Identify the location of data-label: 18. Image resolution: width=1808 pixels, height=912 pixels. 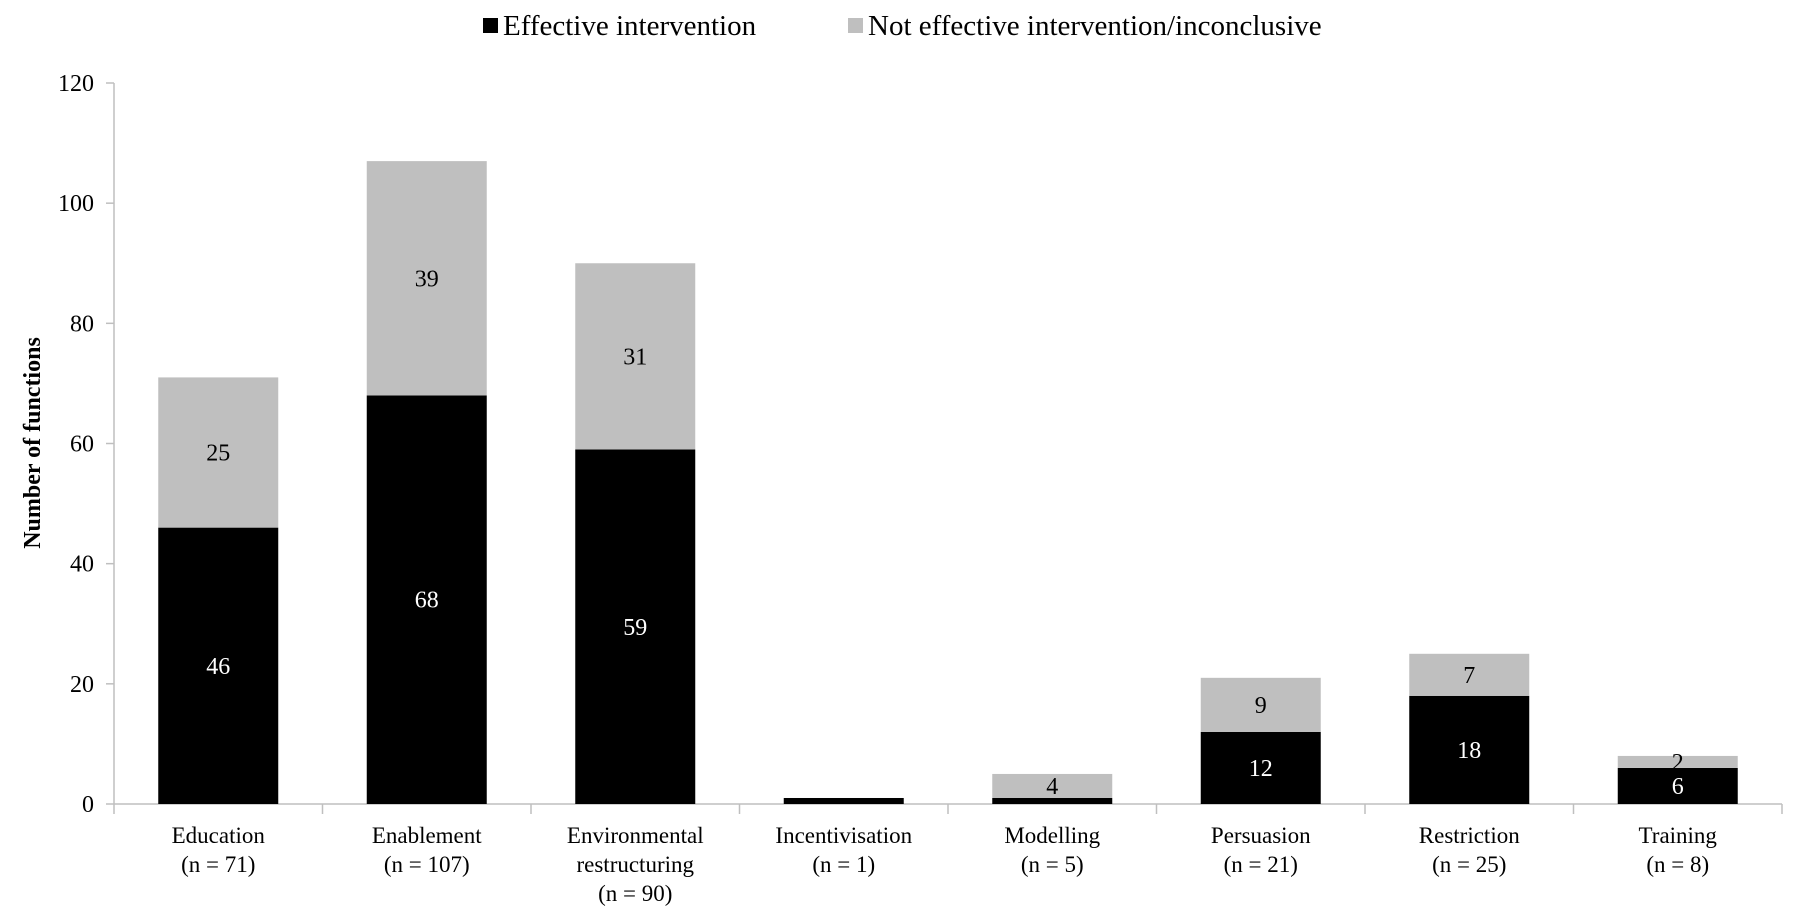
(1469, 751).